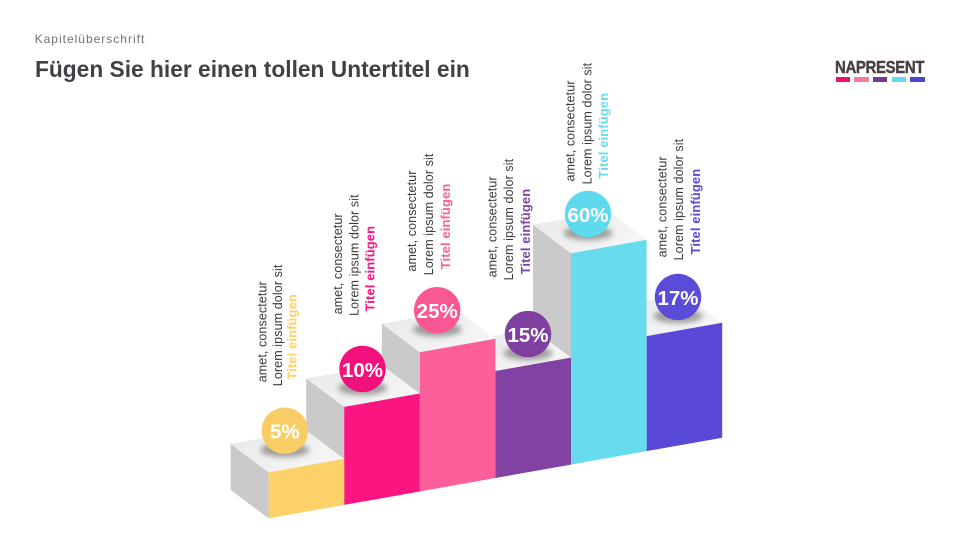 The width and height of the screenshot is (960, 540). I want to click on svg-text: 10%, so click(362, 370).